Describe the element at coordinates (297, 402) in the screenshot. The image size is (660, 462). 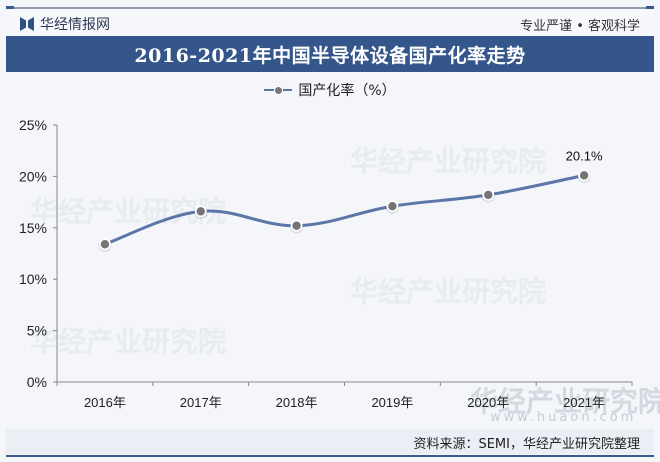
I see `x-tick-label: 2018年` at that location.